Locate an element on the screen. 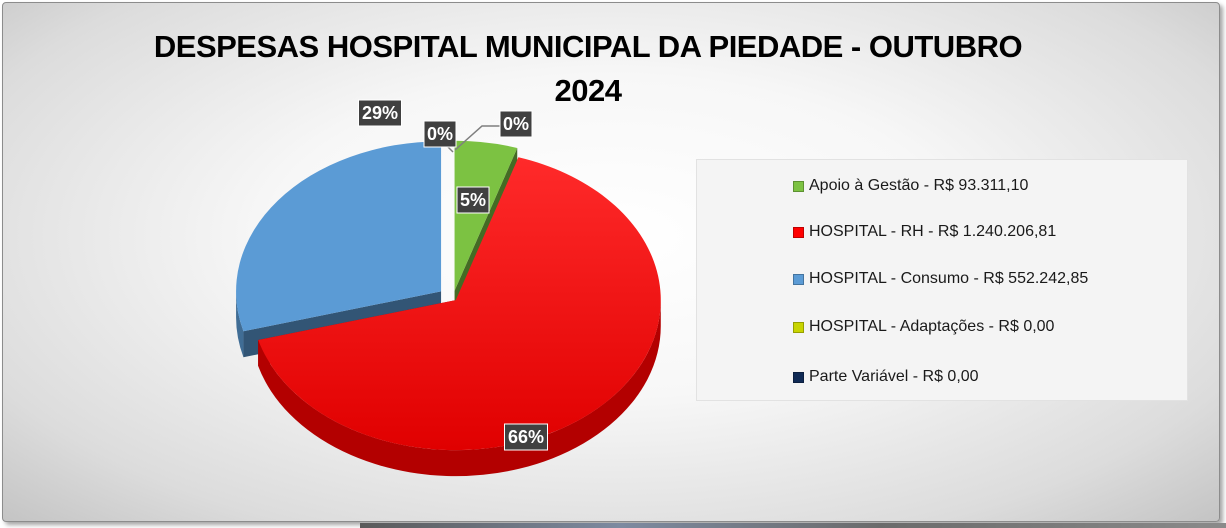 This screenshot has width=1226, height=528. data-label-parte-variavel-r-0-00: 0% is located at coordinates (516, 124).